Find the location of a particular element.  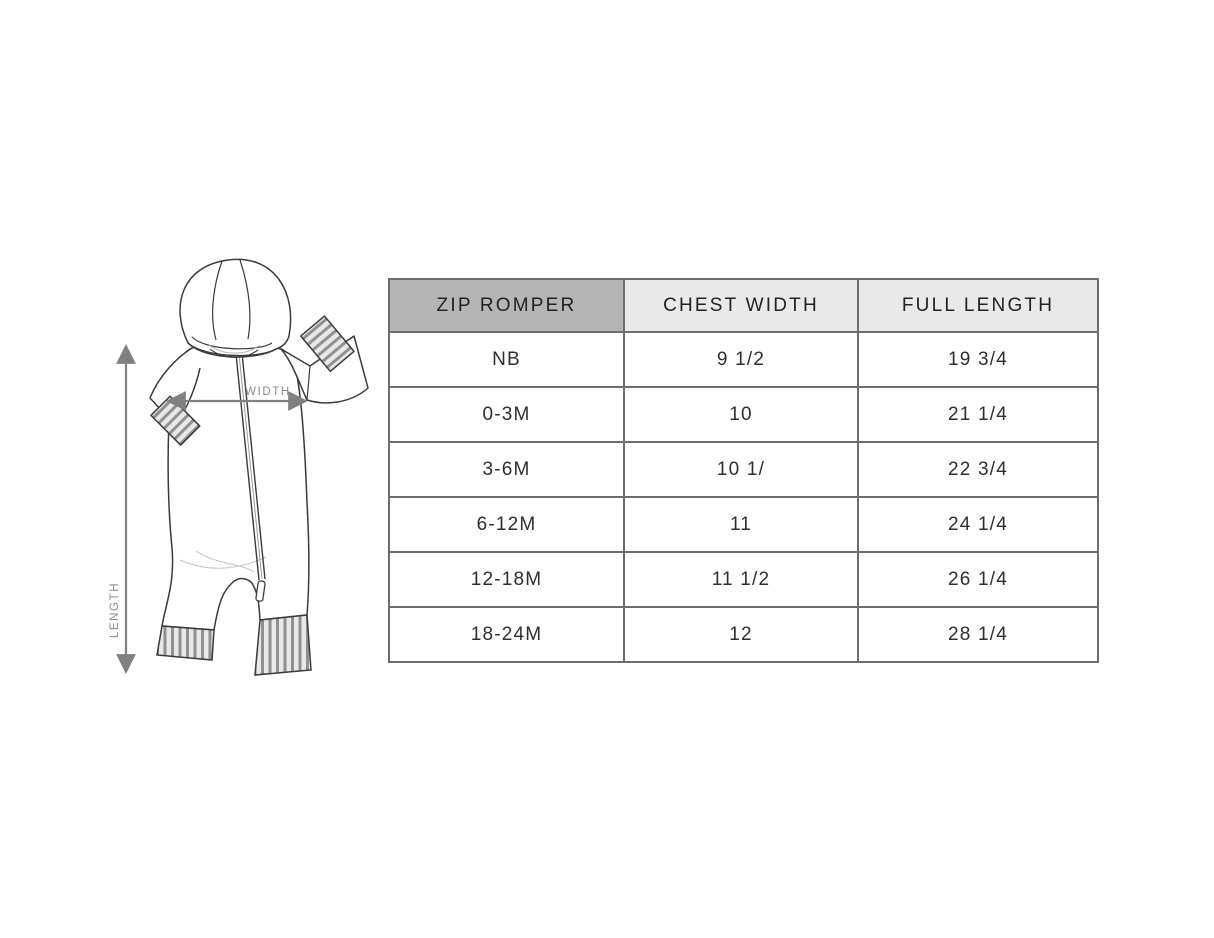

full-length-value: 22 3/4 is located at coordinates (978, 469).